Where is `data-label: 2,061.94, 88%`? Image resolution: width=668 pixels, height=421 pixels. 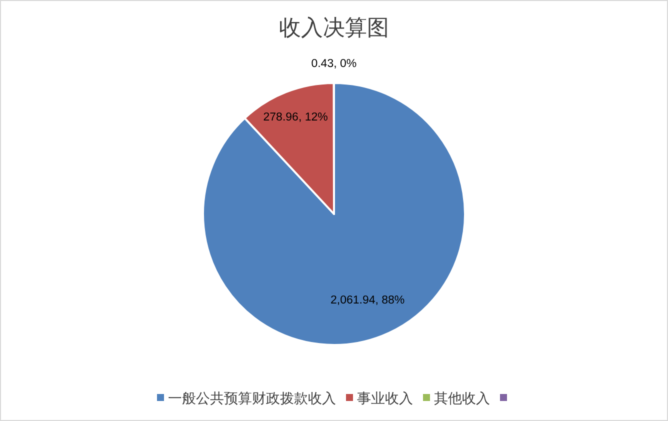 data-label: 2,061.94, 88% is located at coordinates (367, 300).